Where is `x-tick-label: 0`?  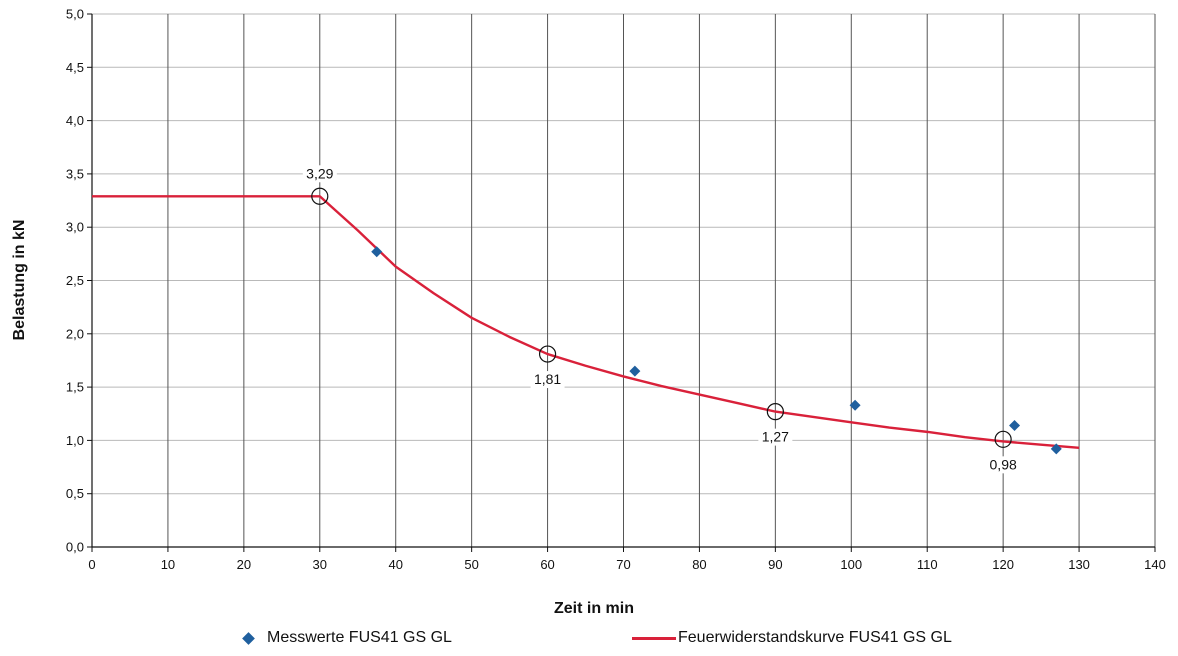 x-tick-label: 0 is located at coordinates (91, 564).